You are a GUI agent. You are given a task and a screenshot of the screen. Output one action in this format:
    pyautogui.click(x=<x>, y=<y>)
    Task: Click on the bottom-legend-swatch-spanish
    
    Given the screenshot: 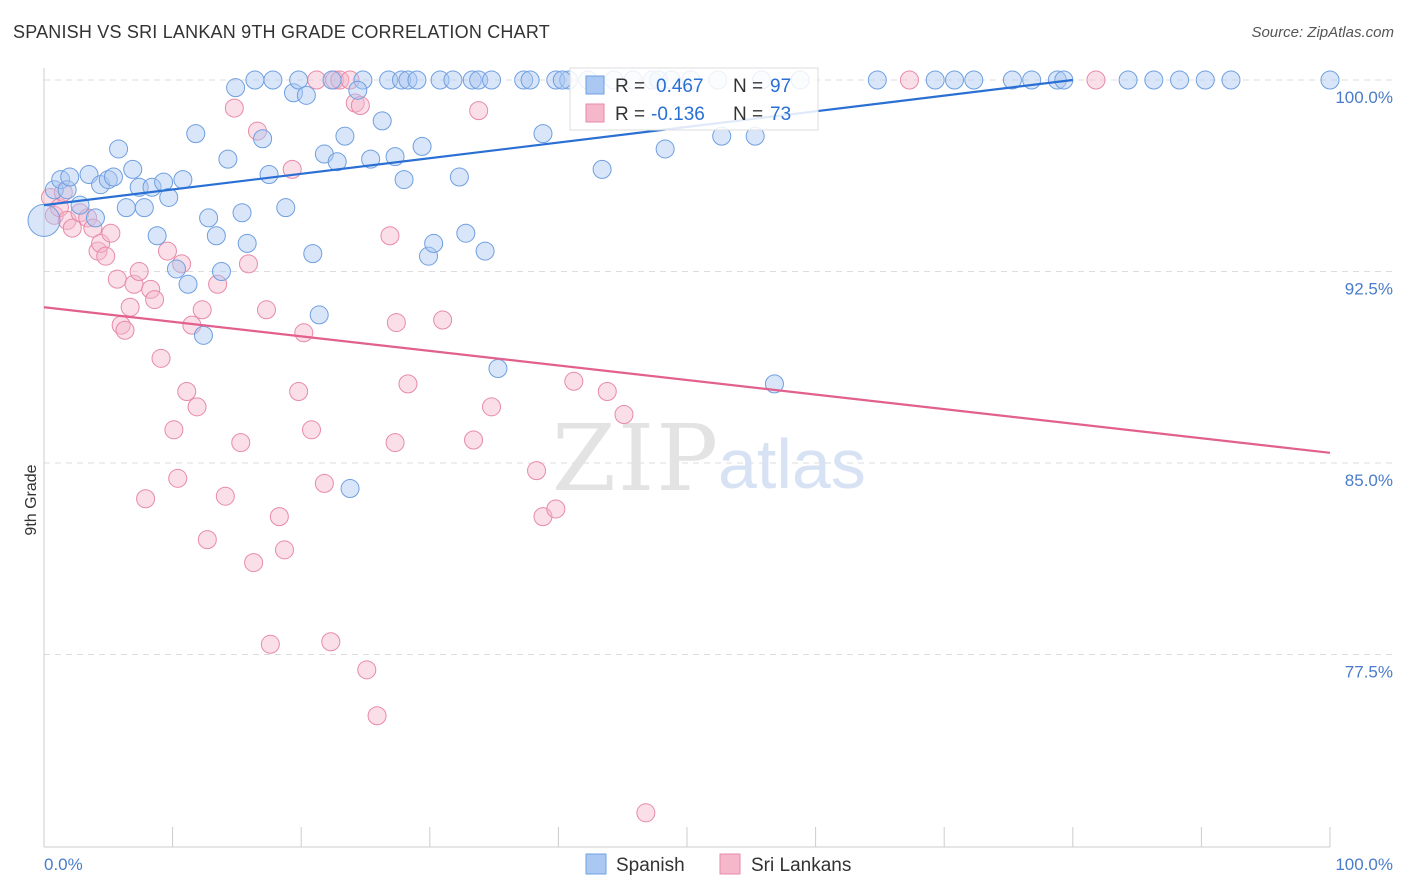 What is the action you would take?
    pyautogui.click(x=596, y=864)
    